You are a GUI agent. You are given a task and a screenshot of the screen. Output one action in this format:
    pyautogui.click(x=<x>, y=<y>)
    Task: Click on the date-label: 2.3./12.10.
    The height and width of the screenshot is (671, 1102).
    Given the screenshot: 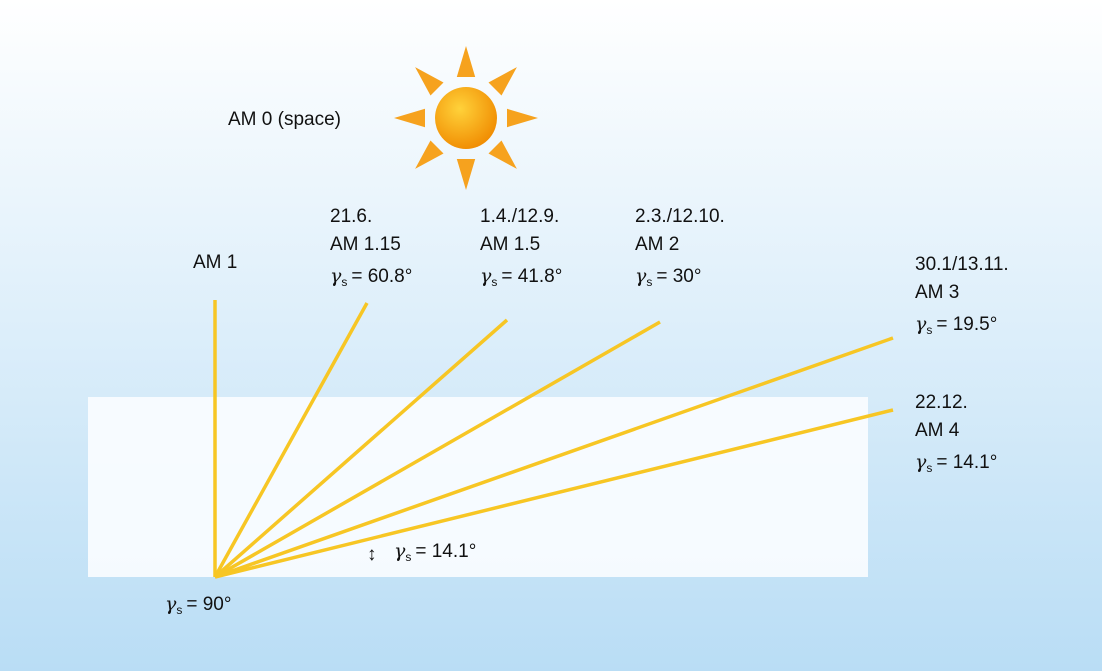 What is the action you would take?
    pyautogui.click(x=680, y=216)
    